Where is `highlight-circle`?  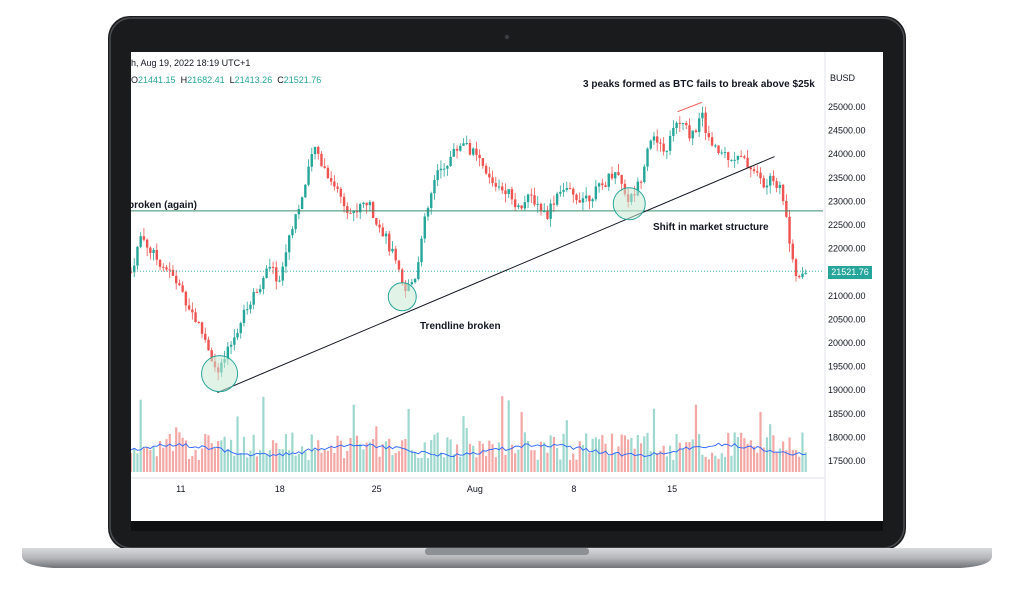 highlight-circle is located at coordinates (629, 204).